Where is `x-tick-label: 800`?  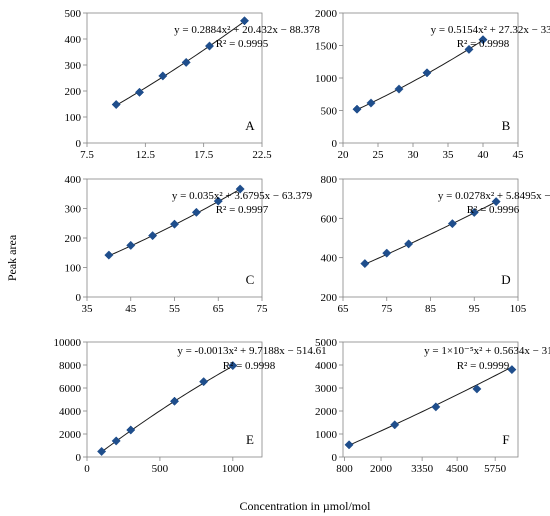 x-tick-label: 800 is located at coordinates (344, 469).